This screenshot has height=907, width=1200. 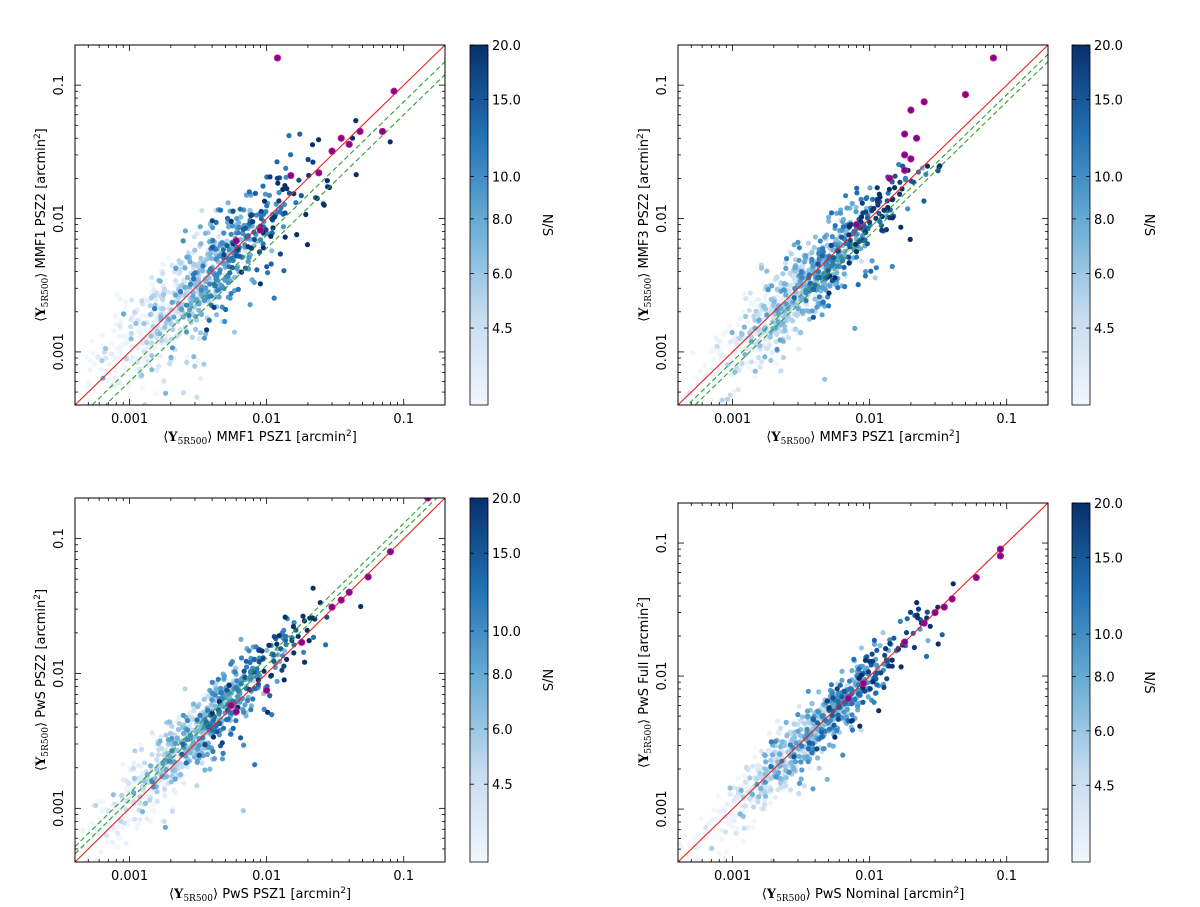 I want to click on colorbar-label: N/S, so click(x=1148, y=225).